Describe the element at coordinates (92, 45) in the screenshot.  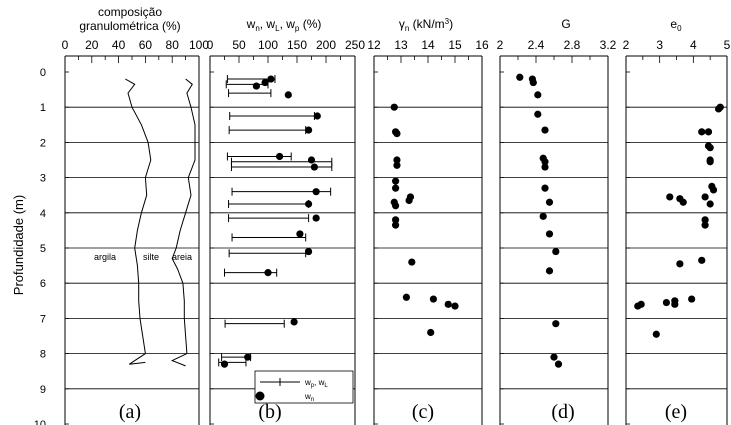
I see `x-tick-label: 20` at that location.